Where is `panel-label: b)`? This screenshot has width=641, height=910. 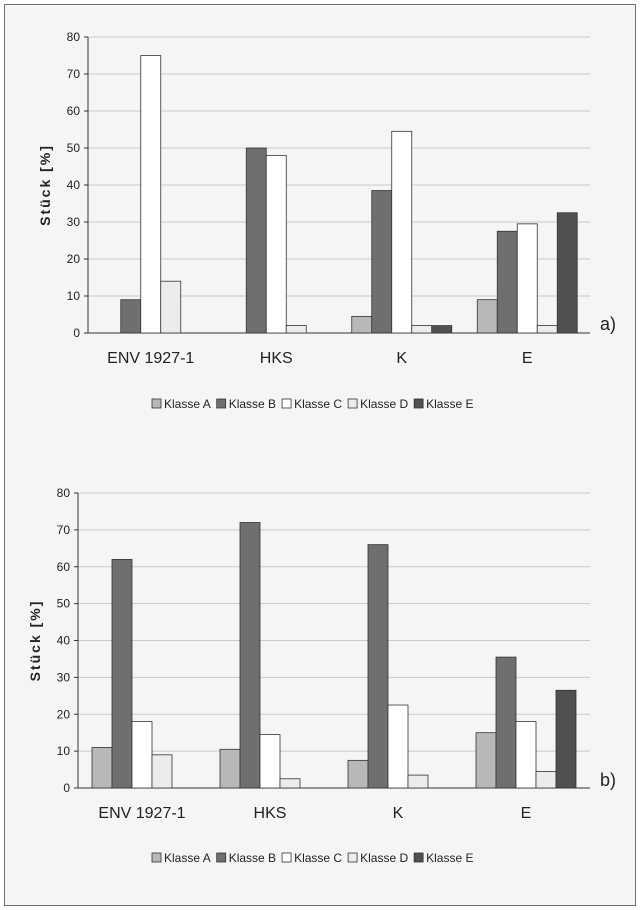
panel-label: b) is located at coordinates (608, 780).